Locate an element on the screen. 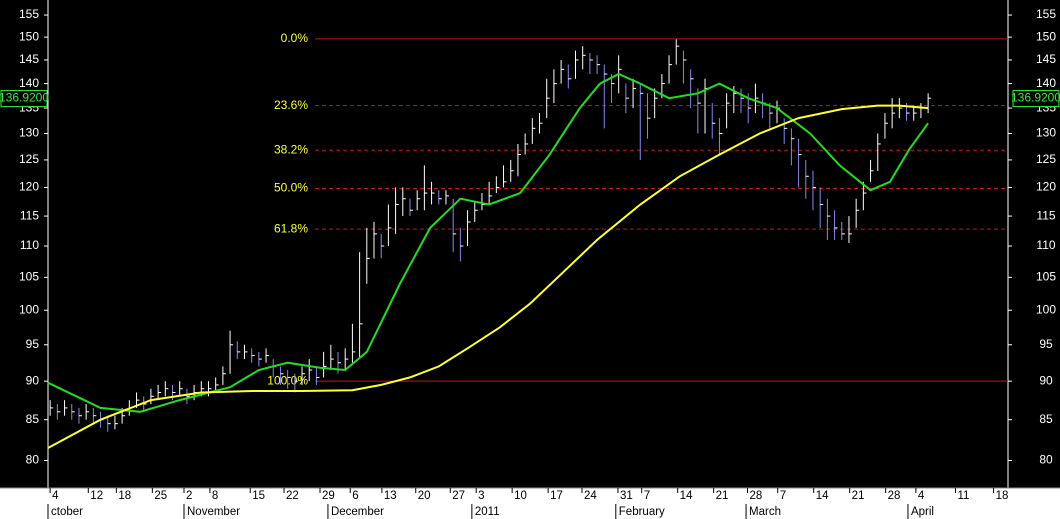 The width and height of the screenshot is (1060, 519). x-tick-label: 27 is located at coordinates (458, 496).